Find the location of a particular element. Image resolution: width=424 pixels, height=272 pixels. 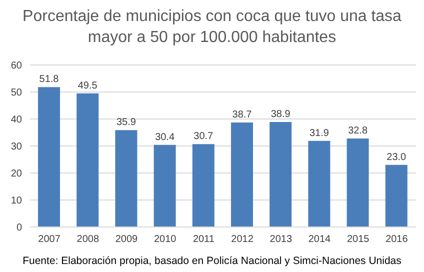

source-note: Fuente: Elaboración propia, basado en Policía Nacional y Simci-Naciones Unidas is located at coordinates (212, 261).